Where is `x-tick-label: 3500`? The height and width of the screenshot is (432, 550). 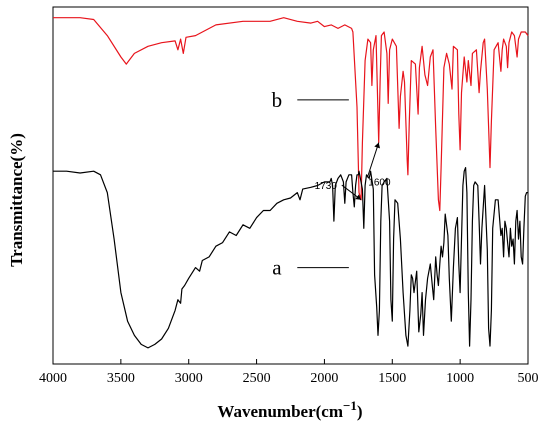 x-tick-label: 3500 is located at coordinates (121, 378).